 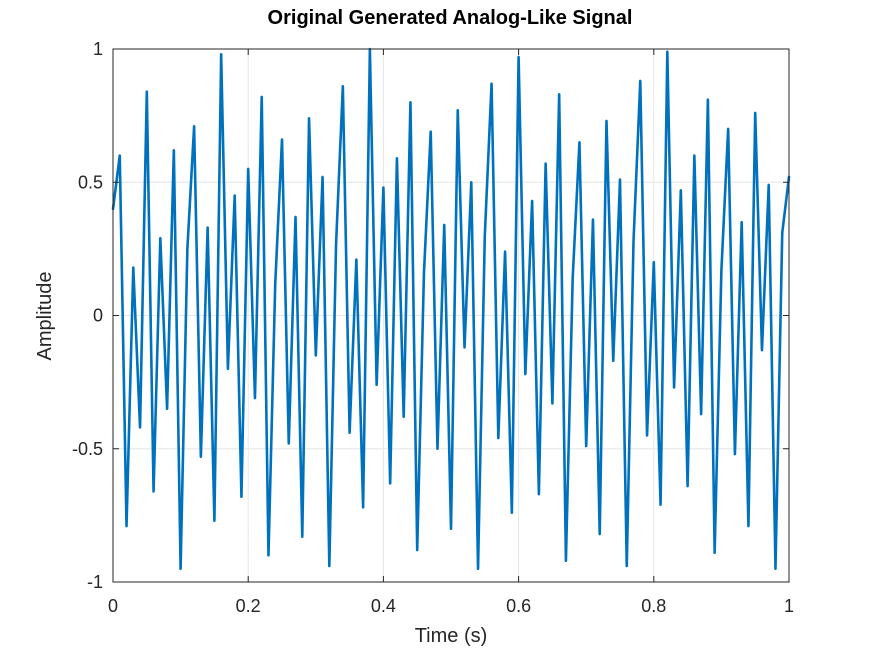 I want to click on y-tick-label: 1, so click(x=98, y=49).